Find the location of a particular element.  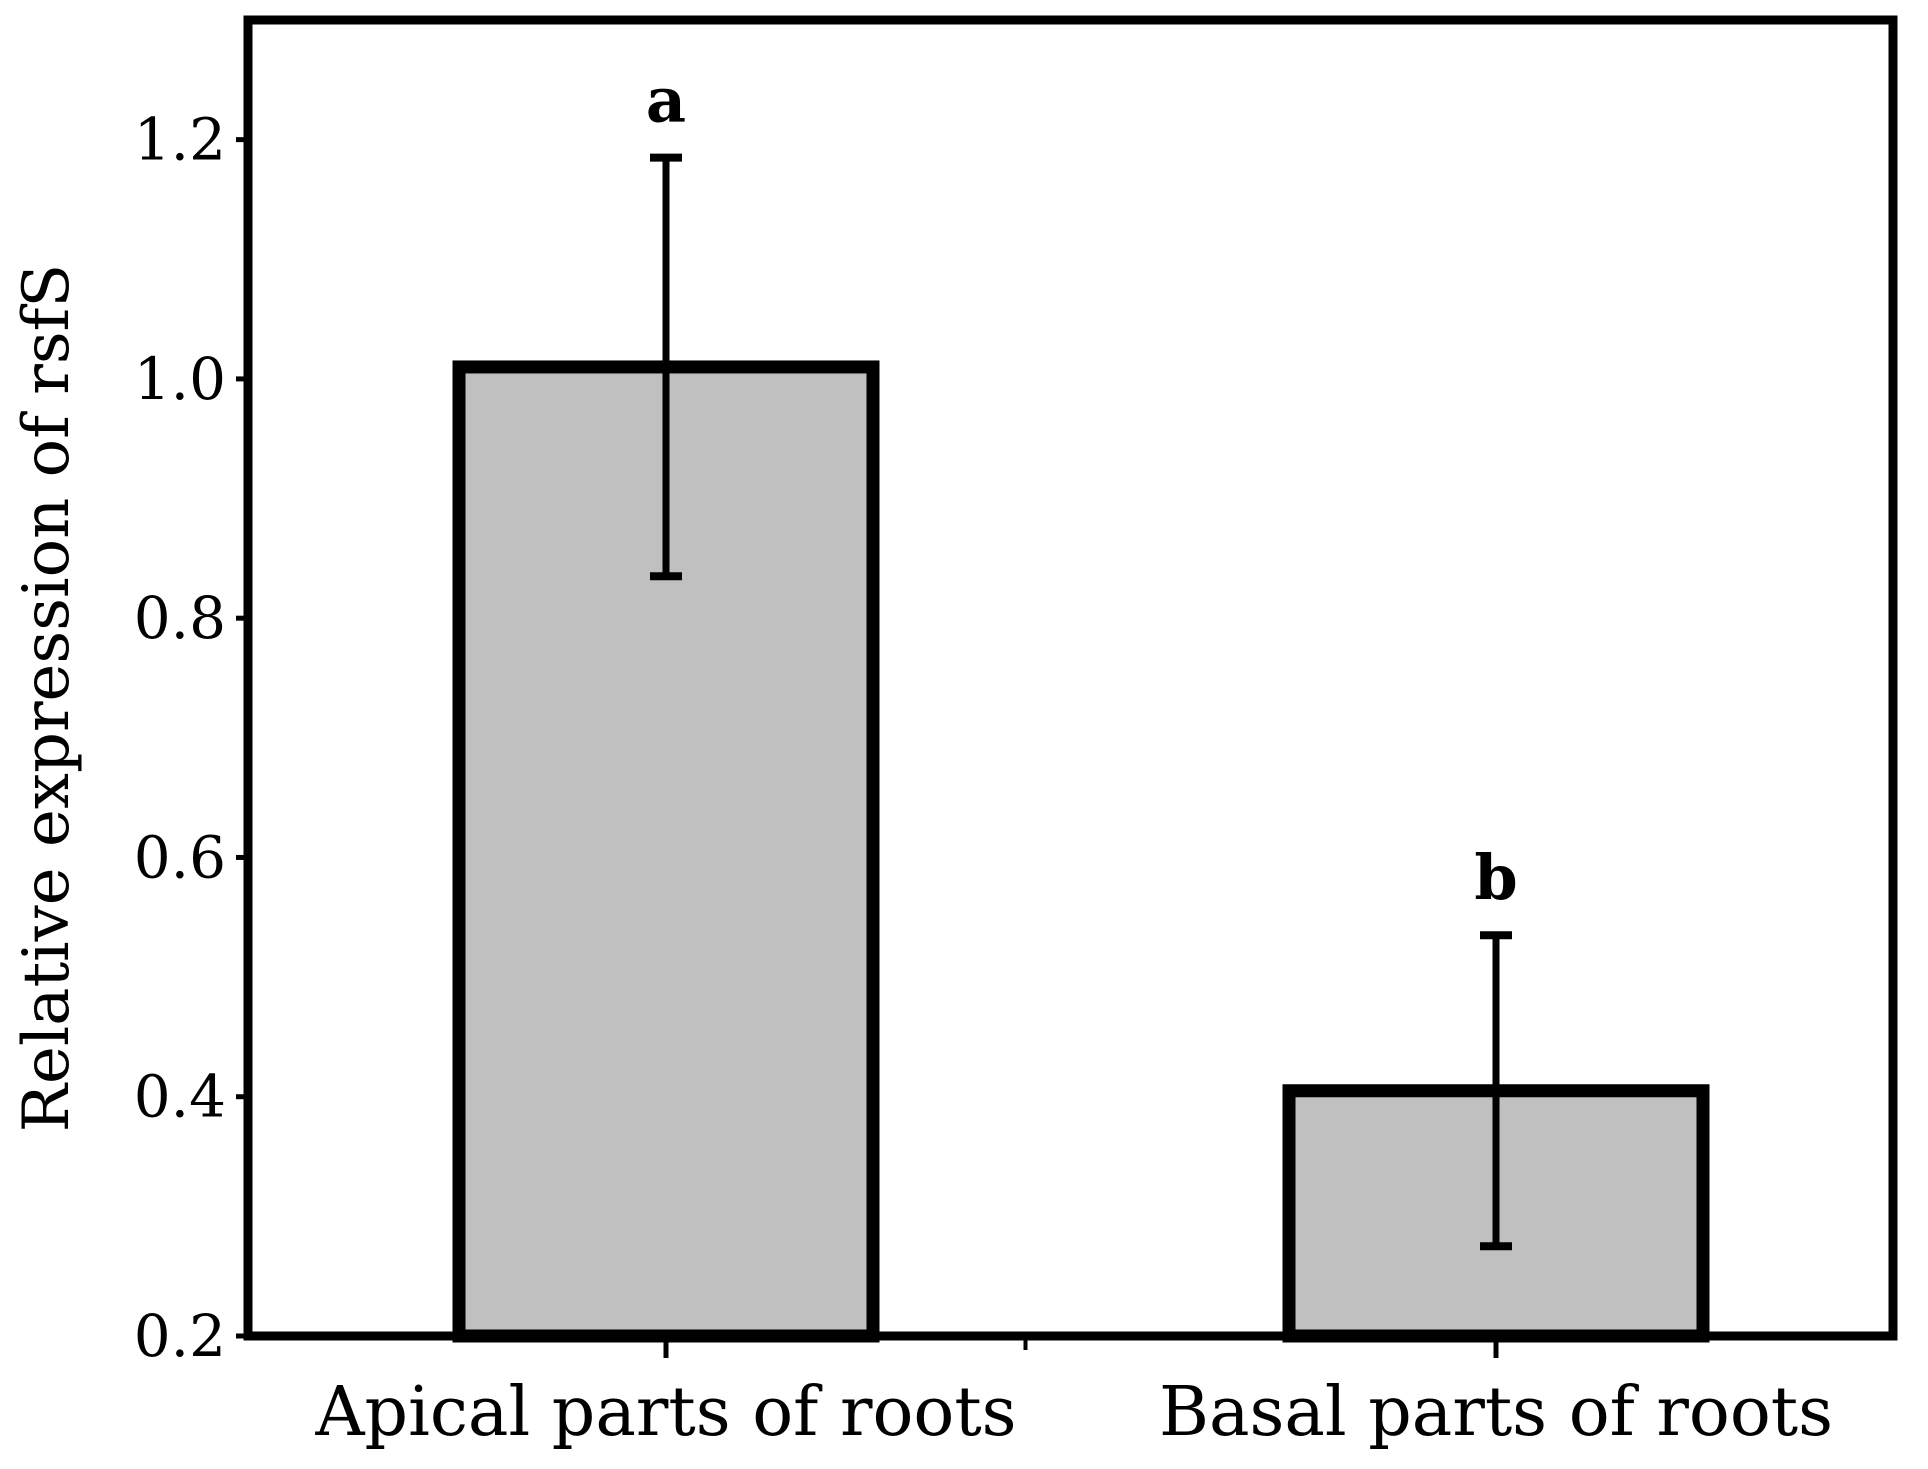

y-tick-label: 1.0 is located at coordinates (180, 379).